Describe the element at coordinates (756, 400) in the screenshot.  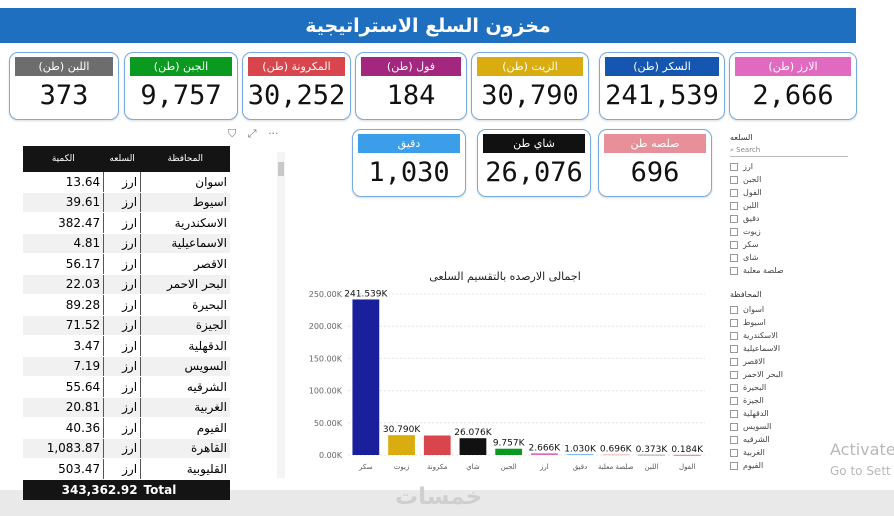
I see `governorate-slicer-item: الجيزة` at that location.